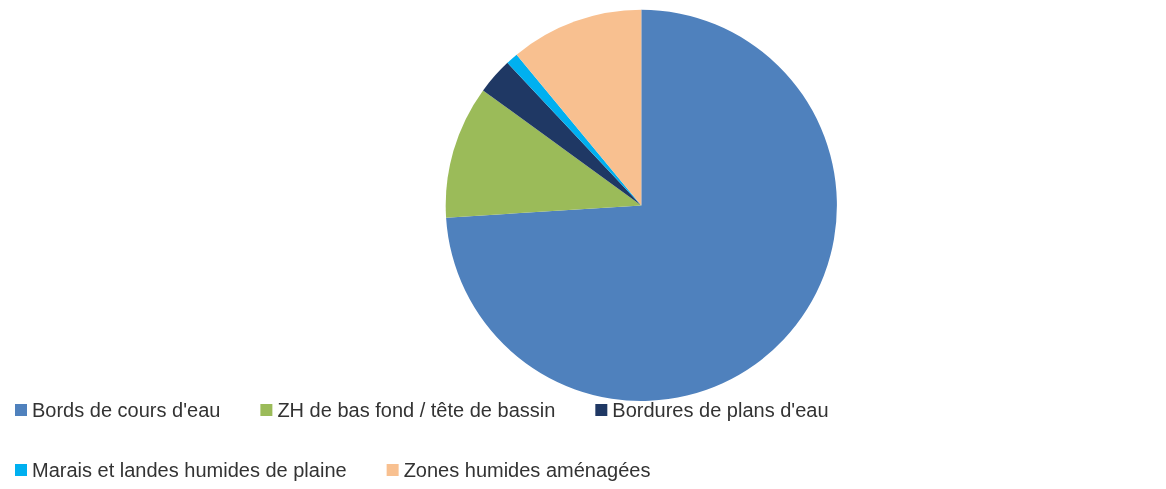 The height and width of the screenshot is (489, 1166). Describe the element at coordinates (189, 470) in the screenshot. I see `legend-label: Marais et landes humides de plaine` at that location.